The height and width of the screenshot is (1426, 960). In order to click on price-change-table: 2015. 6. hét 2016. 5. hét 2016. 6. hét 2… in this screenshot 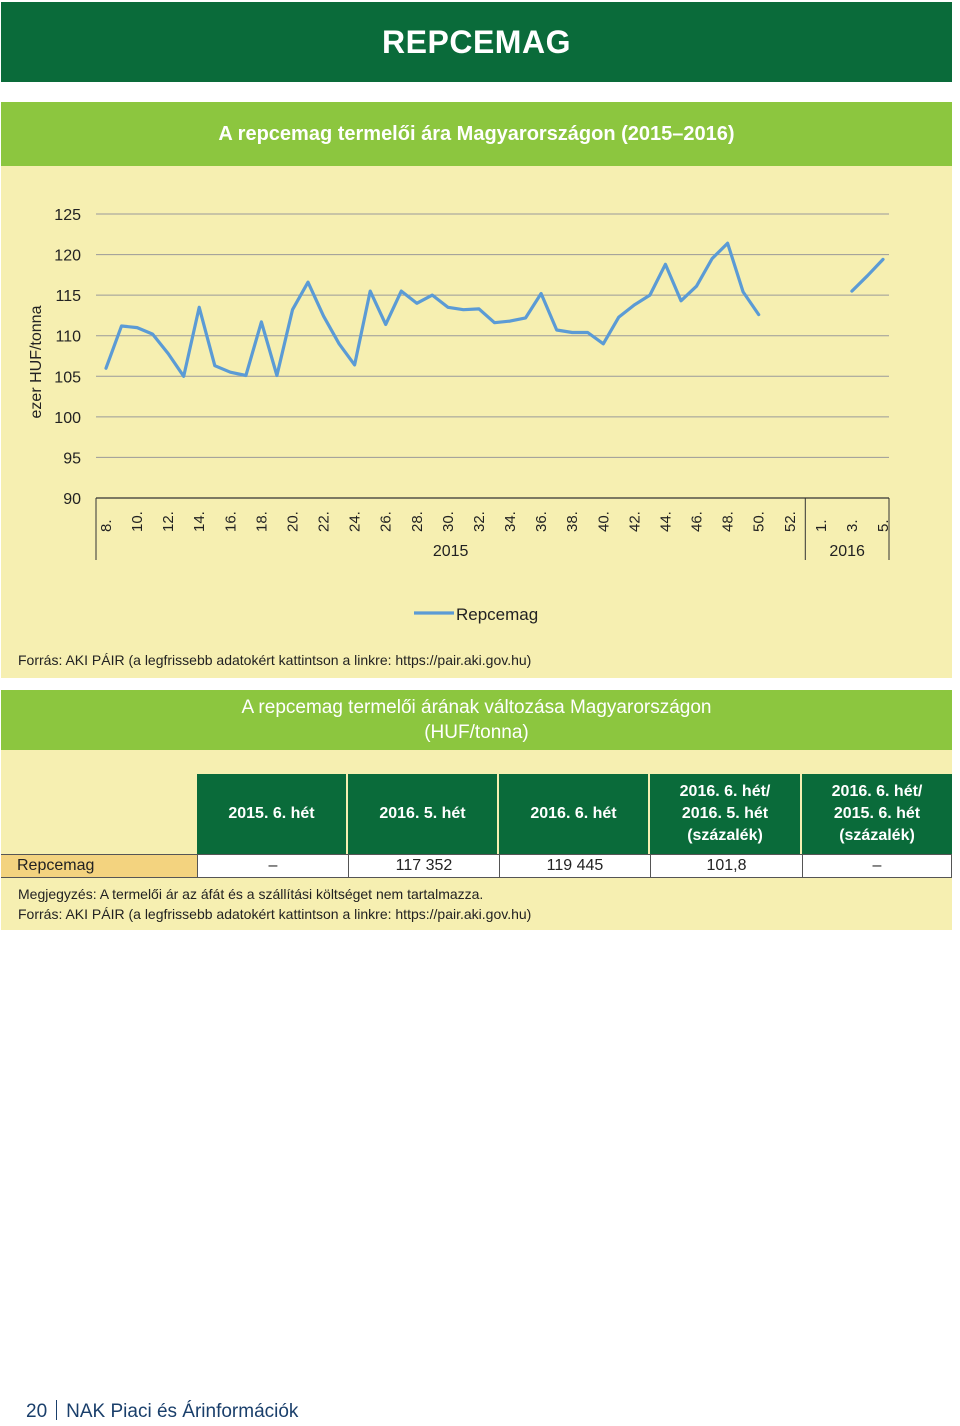, I will do `click(476, 840)`.